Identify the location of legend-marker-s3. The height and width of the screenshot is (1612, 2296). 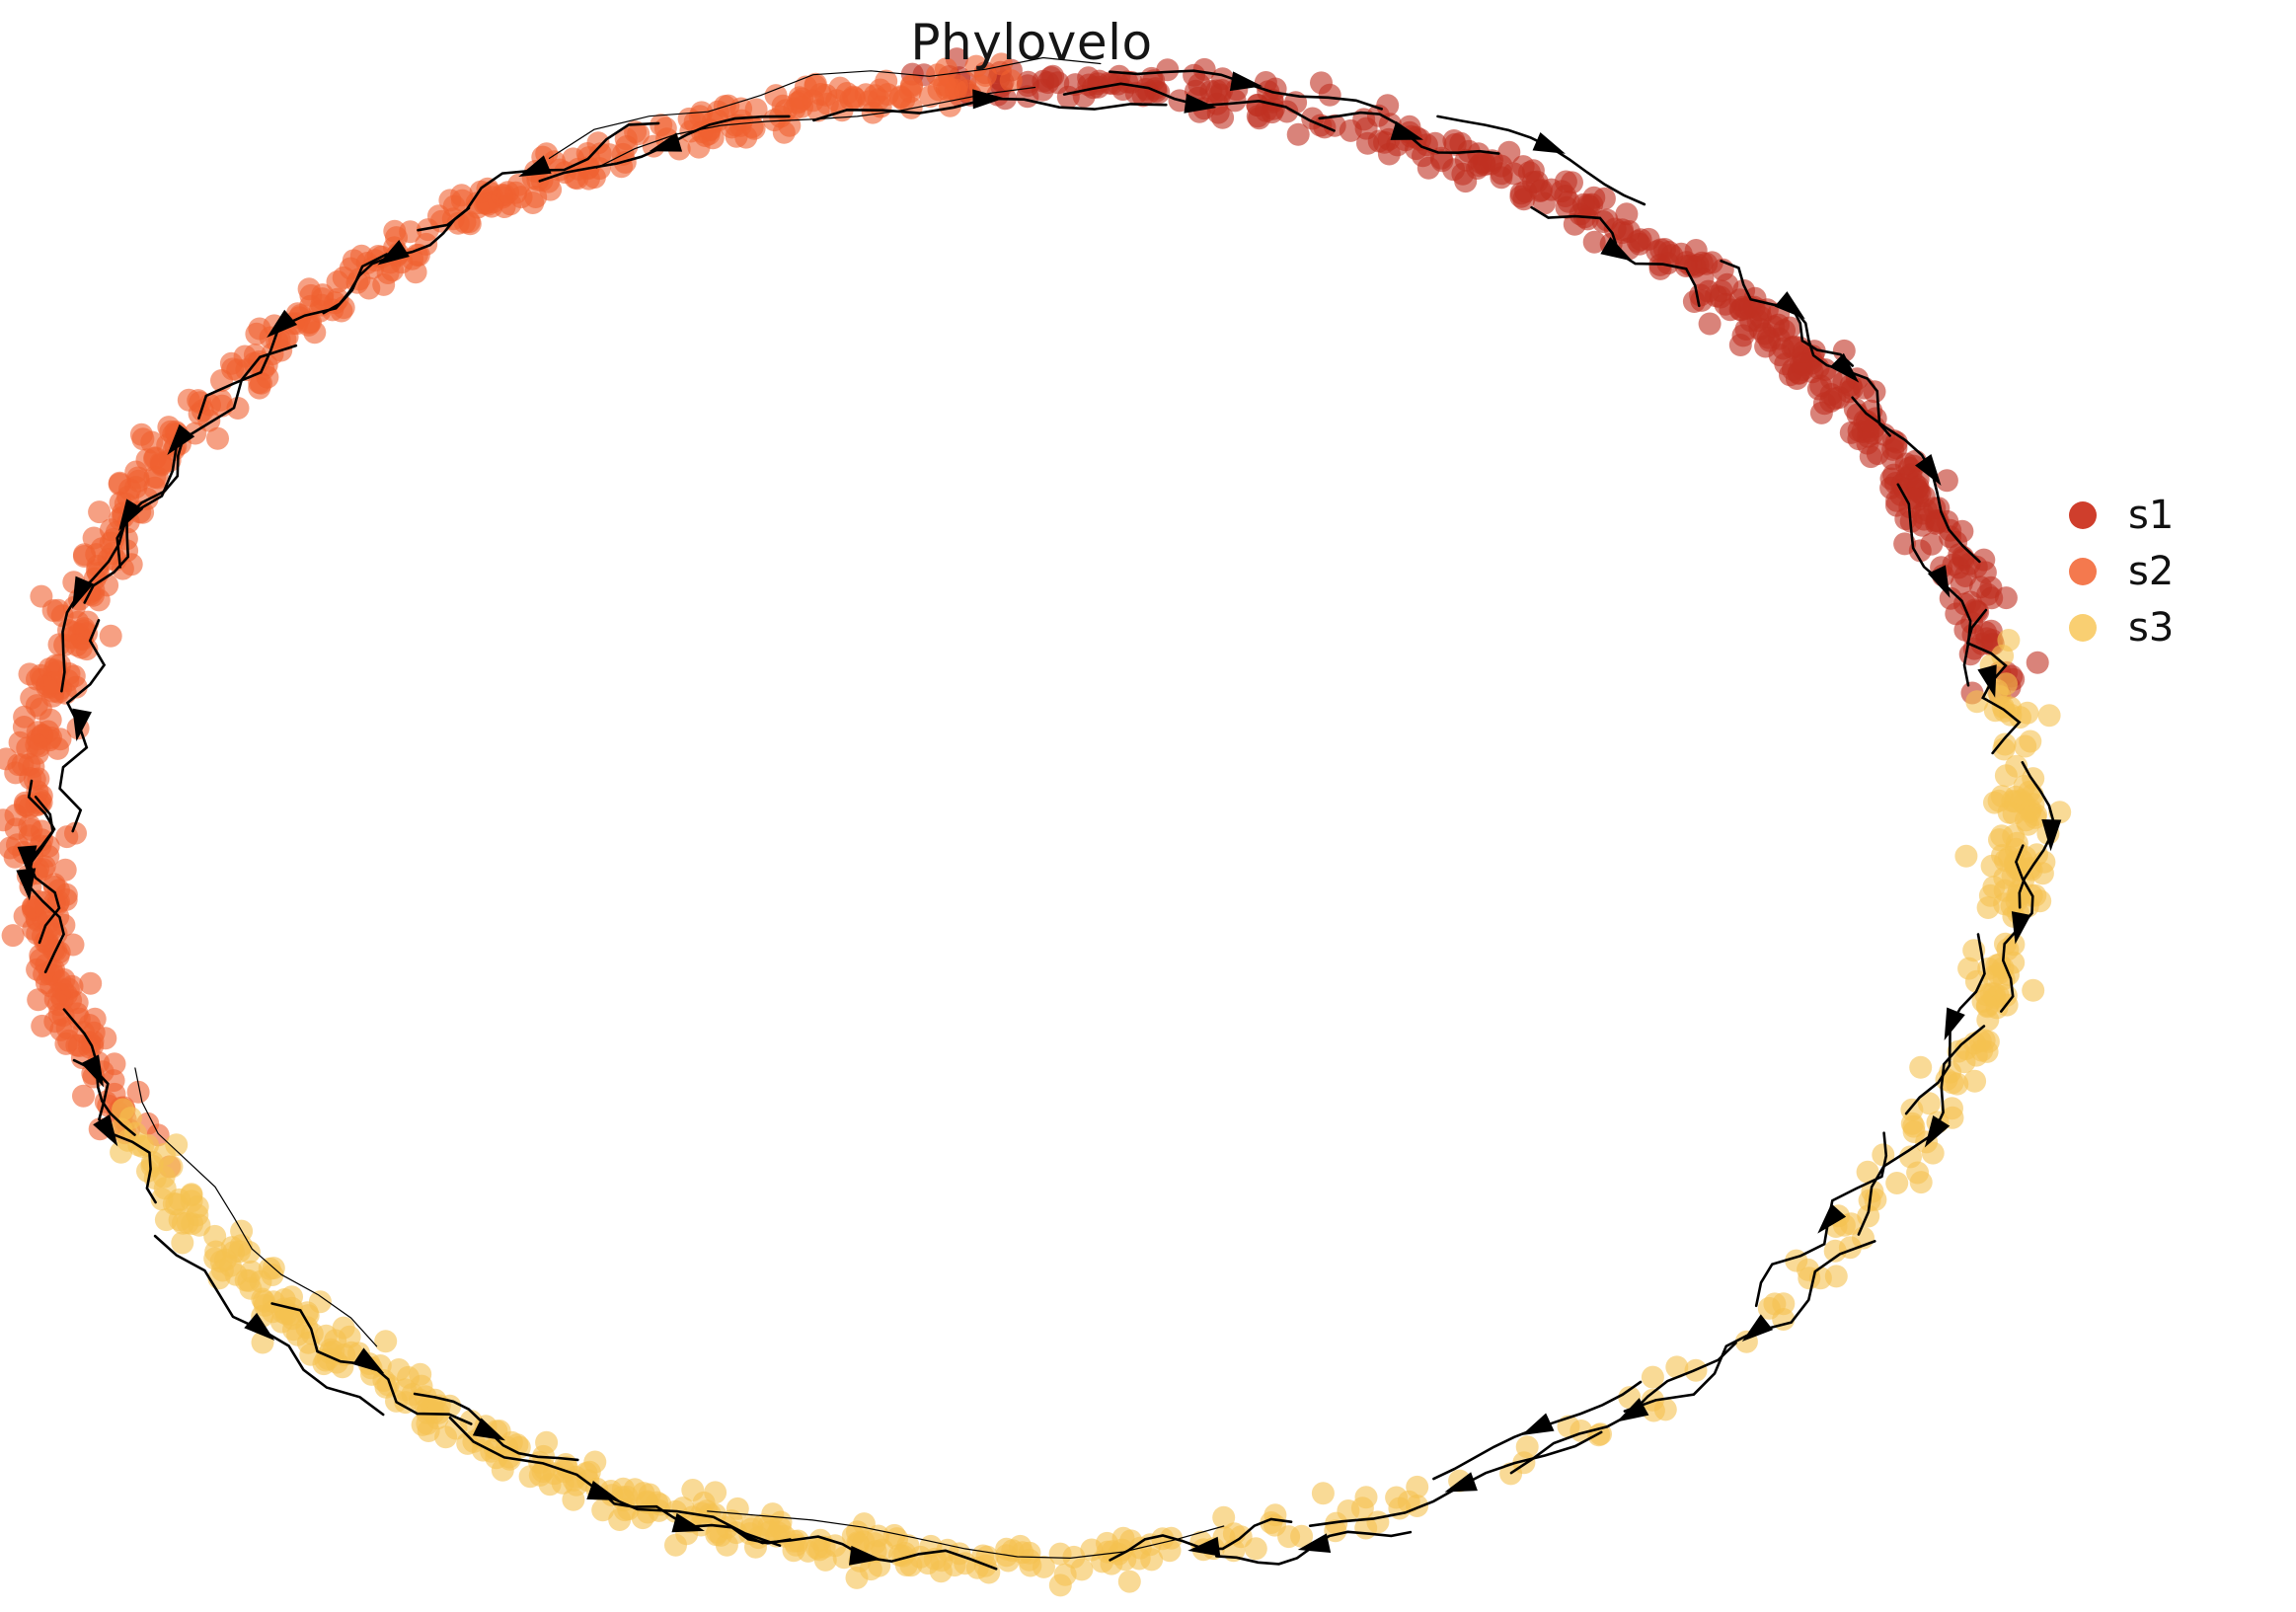
(2083, 628).